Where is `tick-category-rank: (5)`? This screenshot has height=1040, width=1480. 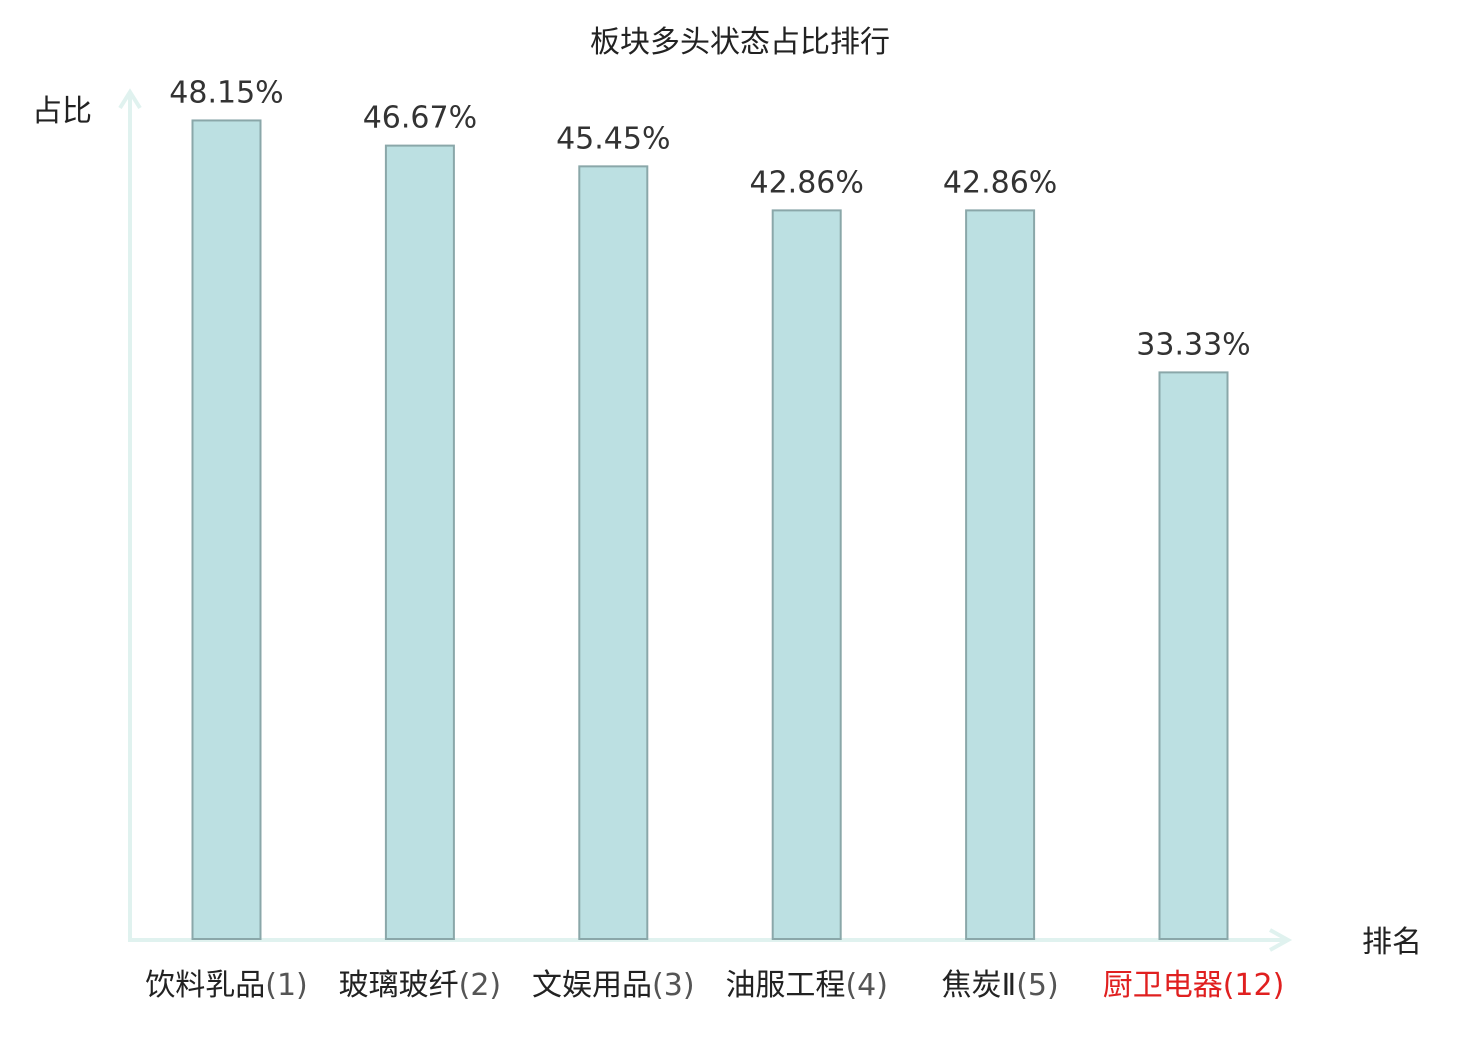
tick-category-rank: (5) is located at coordinates (1037, 985).